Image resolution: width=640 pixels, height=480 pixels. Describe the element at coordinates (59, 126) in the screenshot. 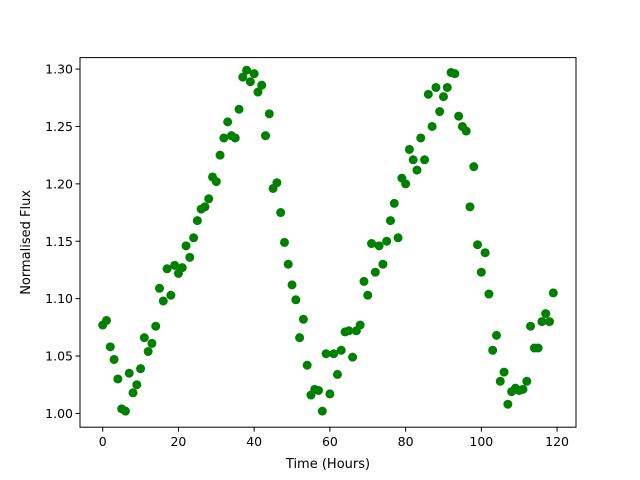

I see `y-tick-label: 1.25` at that location.